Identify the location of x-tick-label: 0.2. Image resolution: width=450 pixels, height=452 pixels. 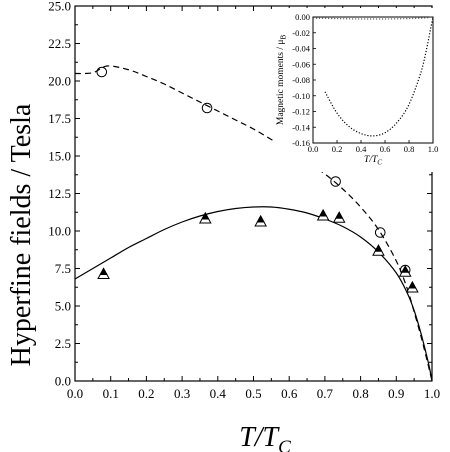
(146, 393).